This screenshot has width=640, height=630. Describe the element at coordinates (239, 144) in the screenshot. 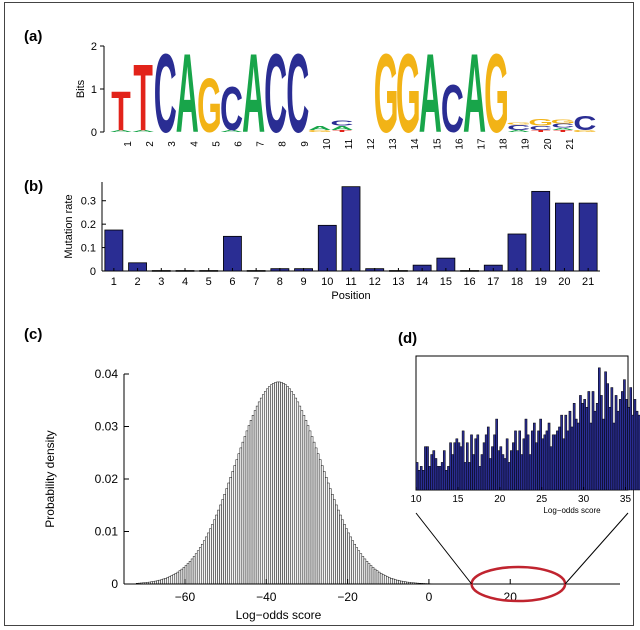

I see `logo-position-label: 6` at that location.